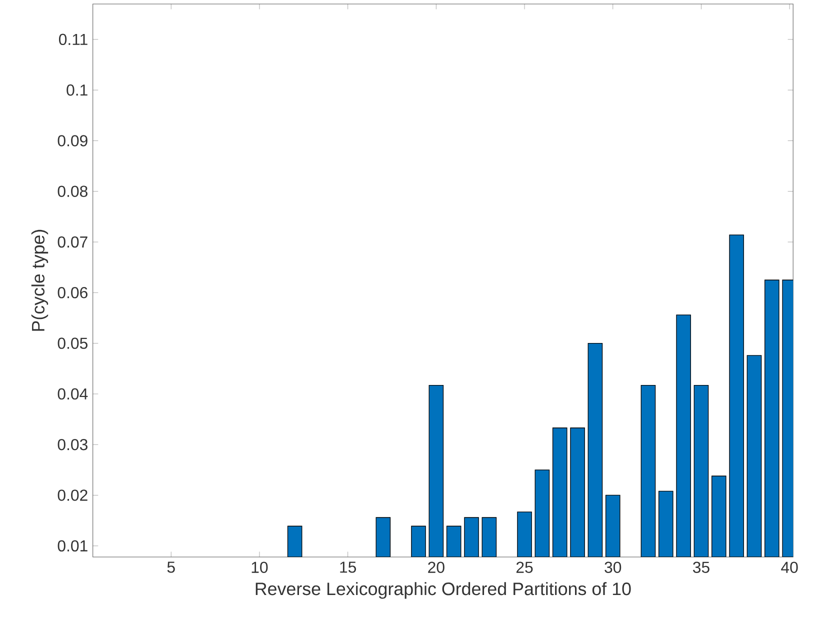  Describe the element at coordinates (73, 242) in the screenshot. I see `y-tick-label: 0.07` at that location.